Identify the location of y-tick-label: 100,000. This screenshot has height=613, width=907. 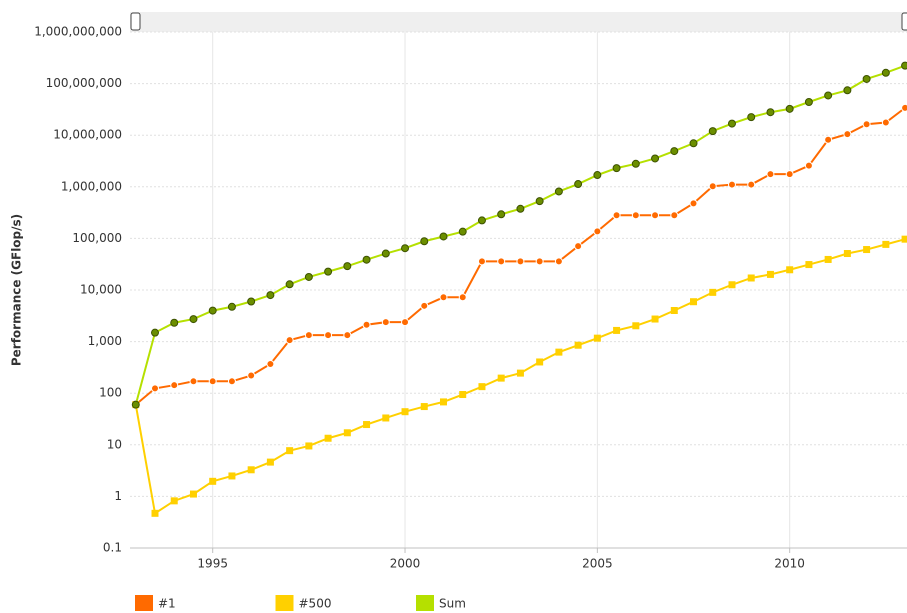
(97, 238).